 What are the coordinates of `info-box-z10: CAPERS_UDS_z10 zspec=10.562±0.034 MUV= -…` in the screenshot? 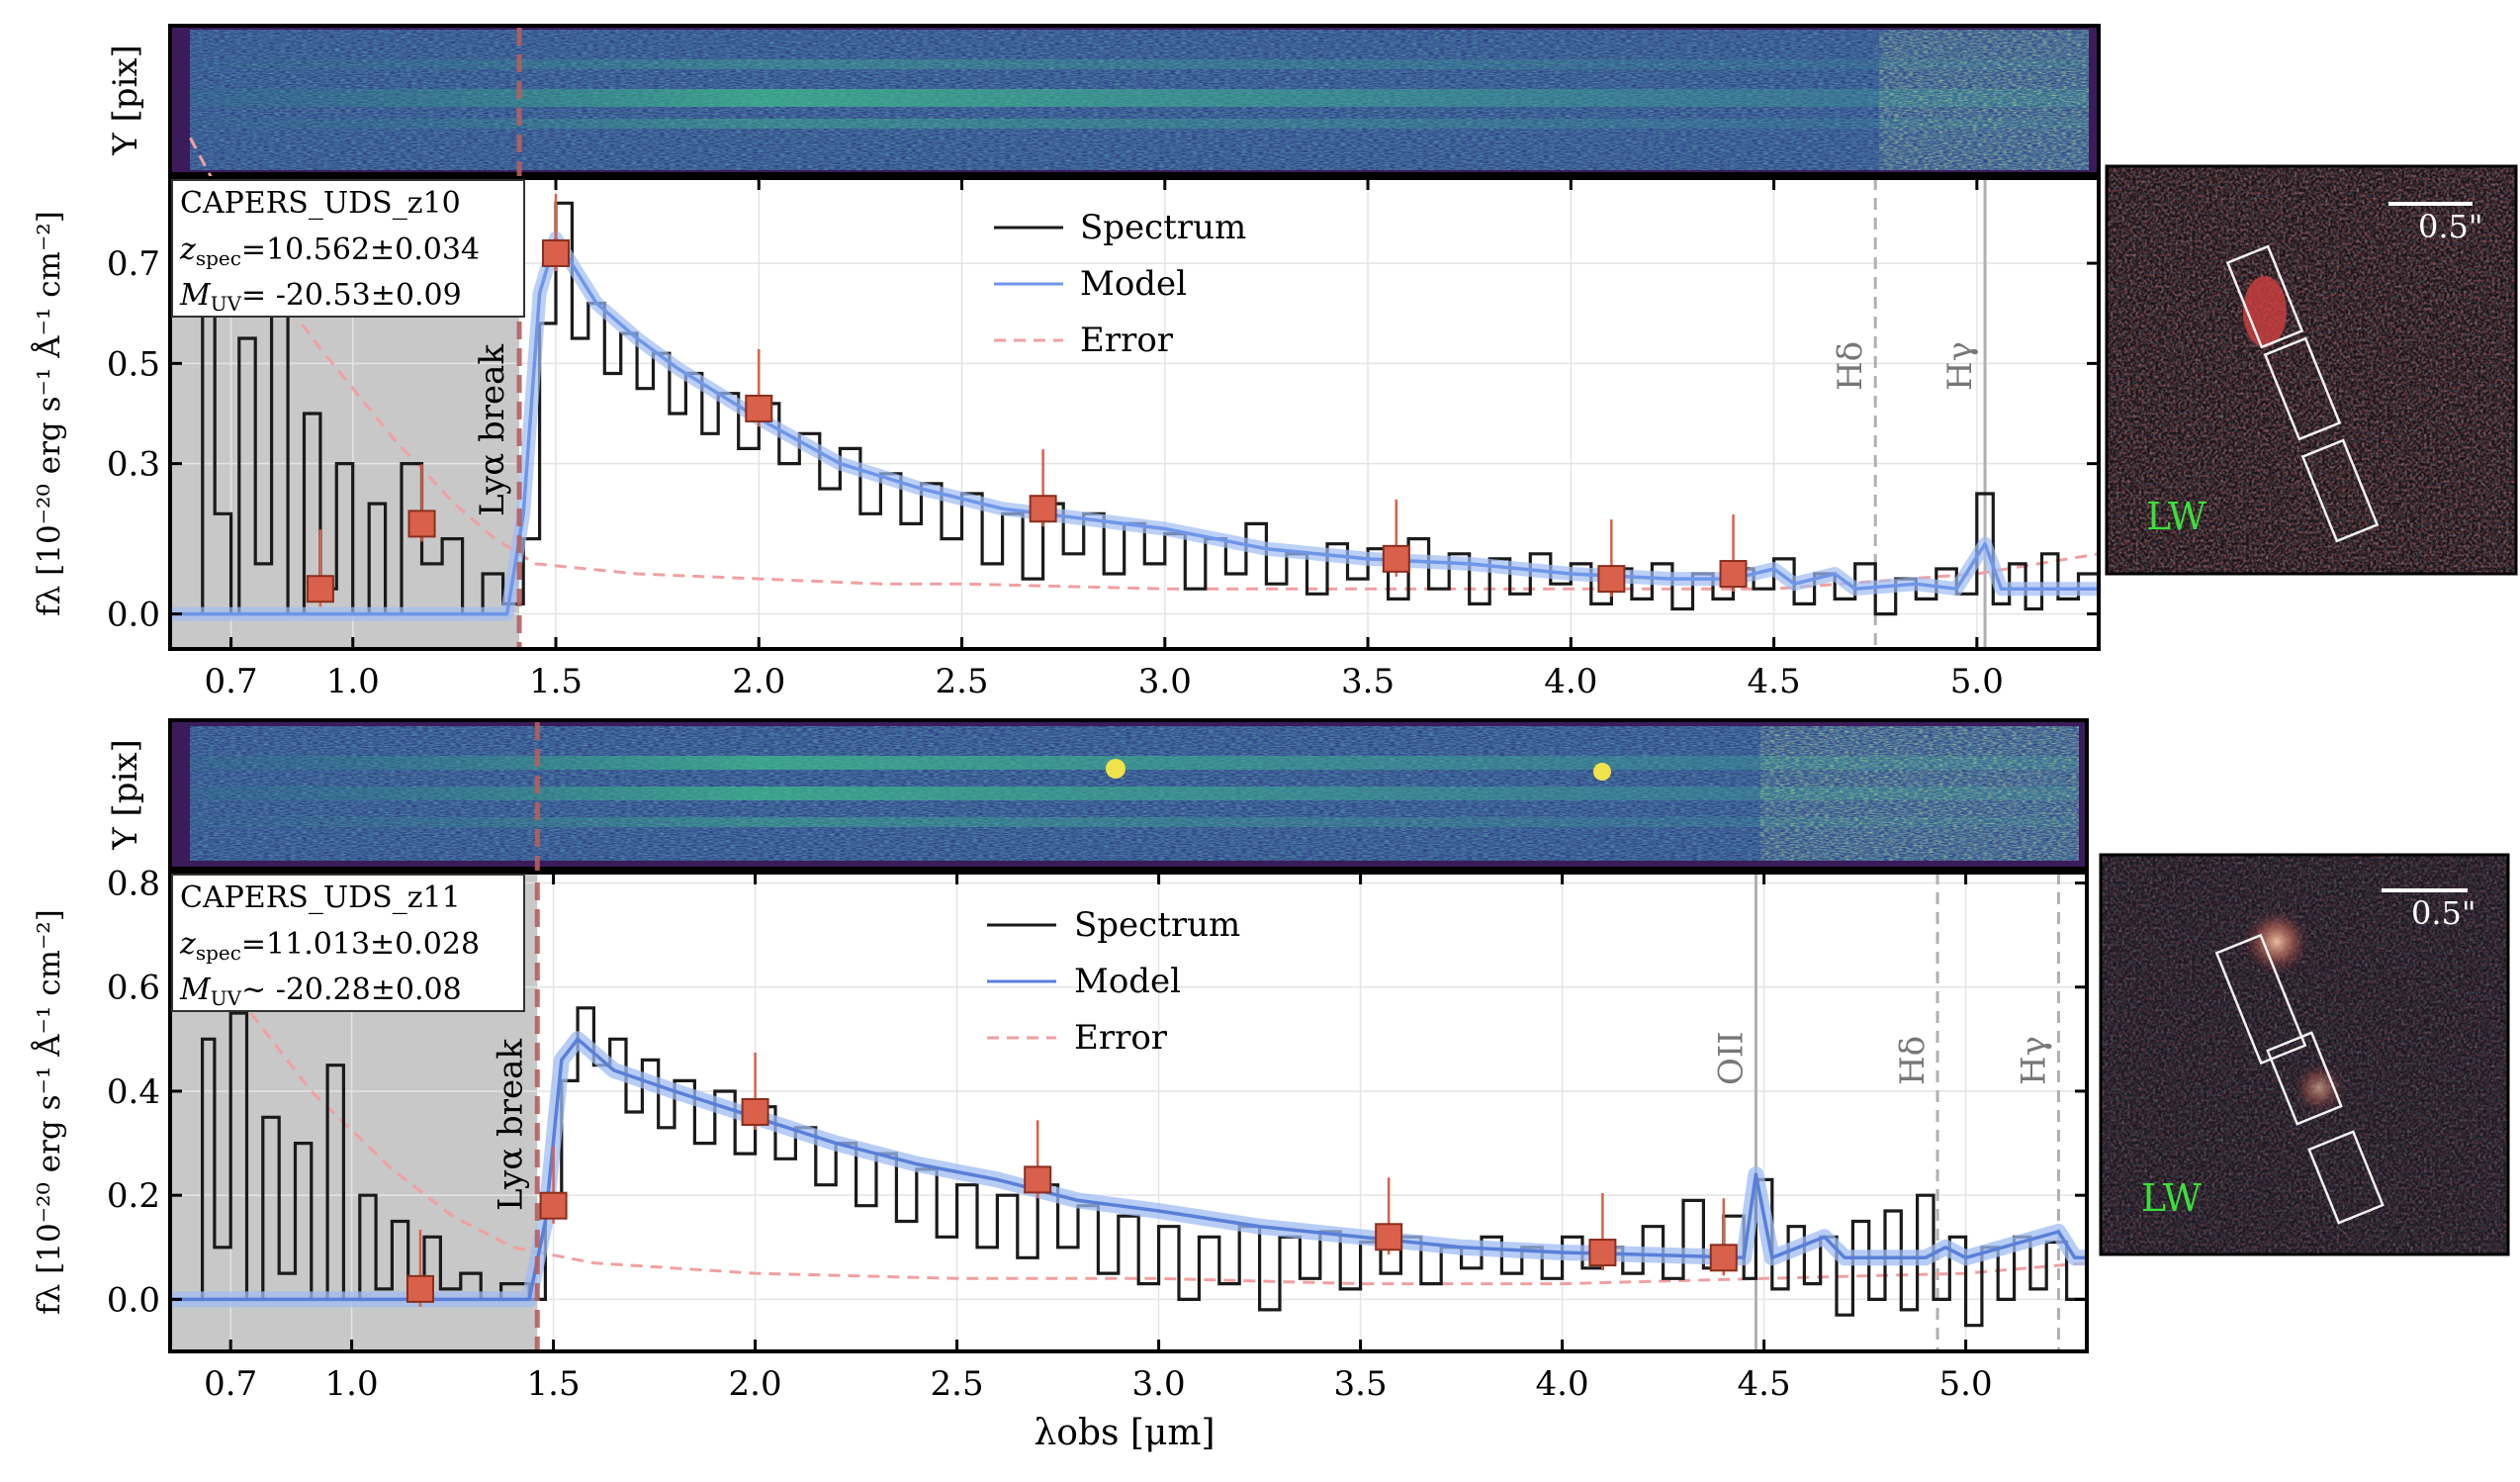 It's located at (348, 249).